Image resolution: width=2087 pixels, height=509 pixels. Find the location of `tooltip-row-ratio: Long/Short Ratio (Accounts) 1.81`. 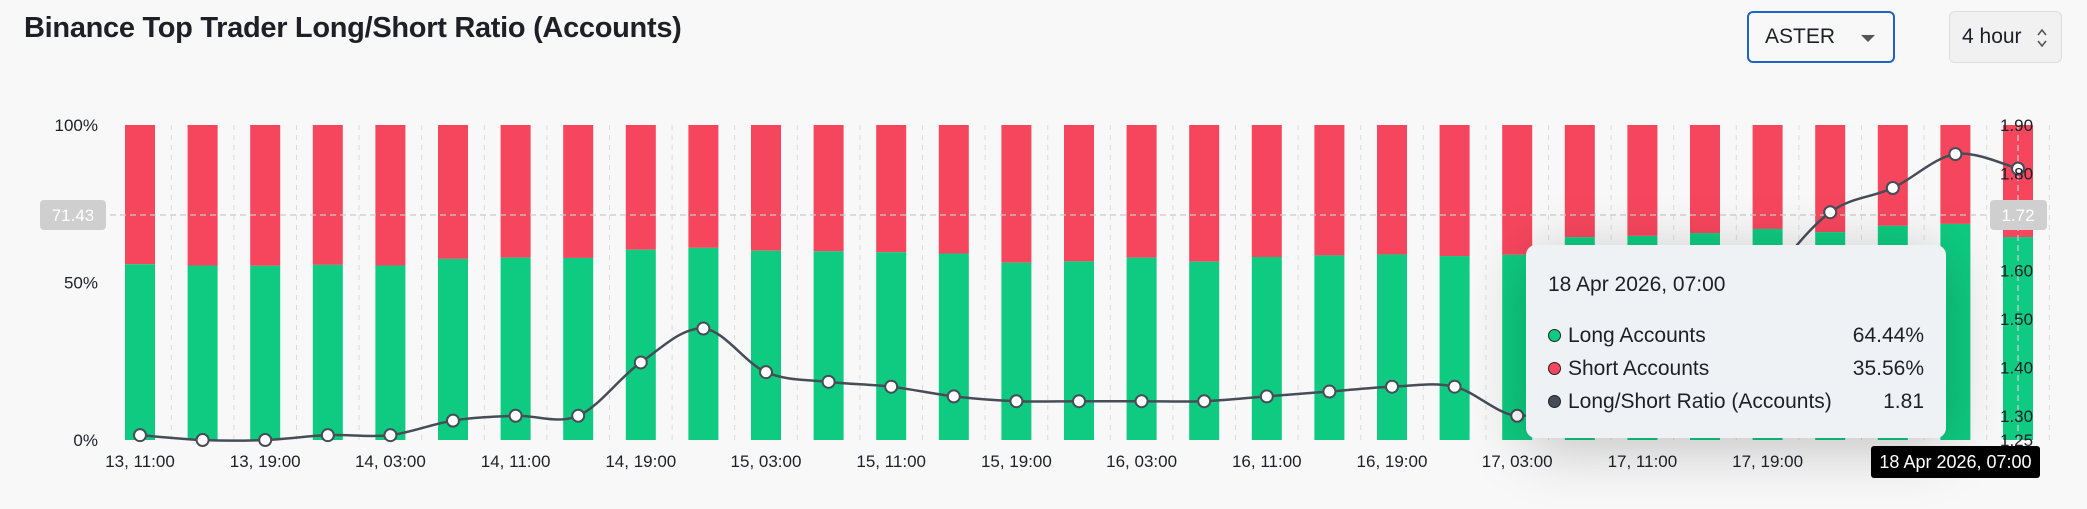

tooltip-row-ratio: Long/Short Ratio (Accounts) 1.81 is located at coordinates (1736, 401).